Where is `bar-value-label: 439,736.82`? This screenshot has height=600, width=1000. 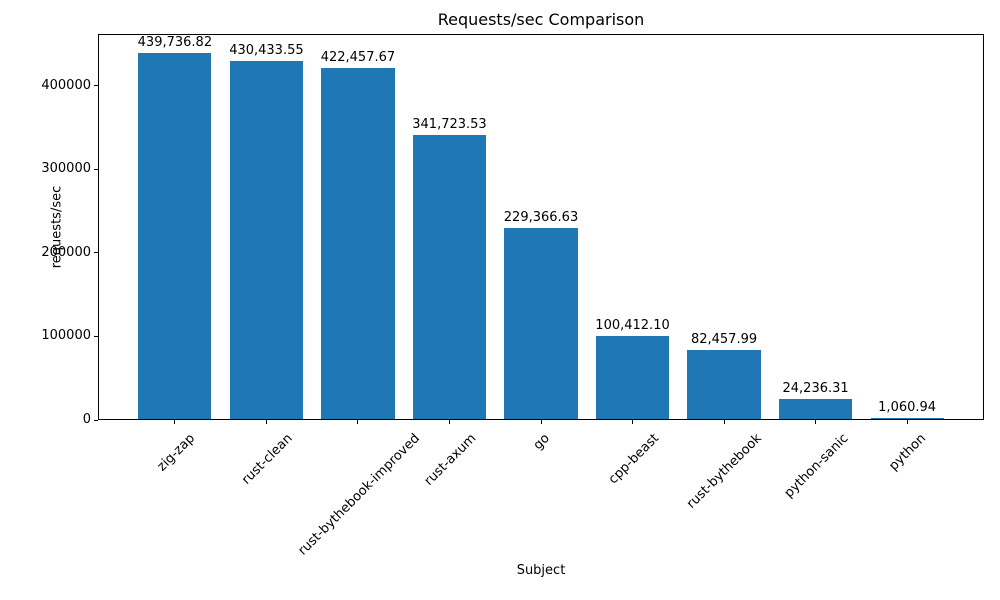 bar-value-label: 439,736.82 is located at coordinates (175, 43).